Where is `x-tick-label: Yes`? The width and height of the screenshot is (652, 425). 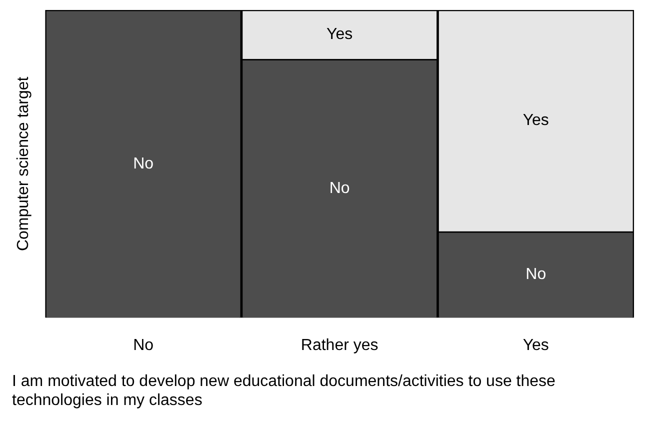
x-tick-label: Yes is located at coordinates (535, 345).